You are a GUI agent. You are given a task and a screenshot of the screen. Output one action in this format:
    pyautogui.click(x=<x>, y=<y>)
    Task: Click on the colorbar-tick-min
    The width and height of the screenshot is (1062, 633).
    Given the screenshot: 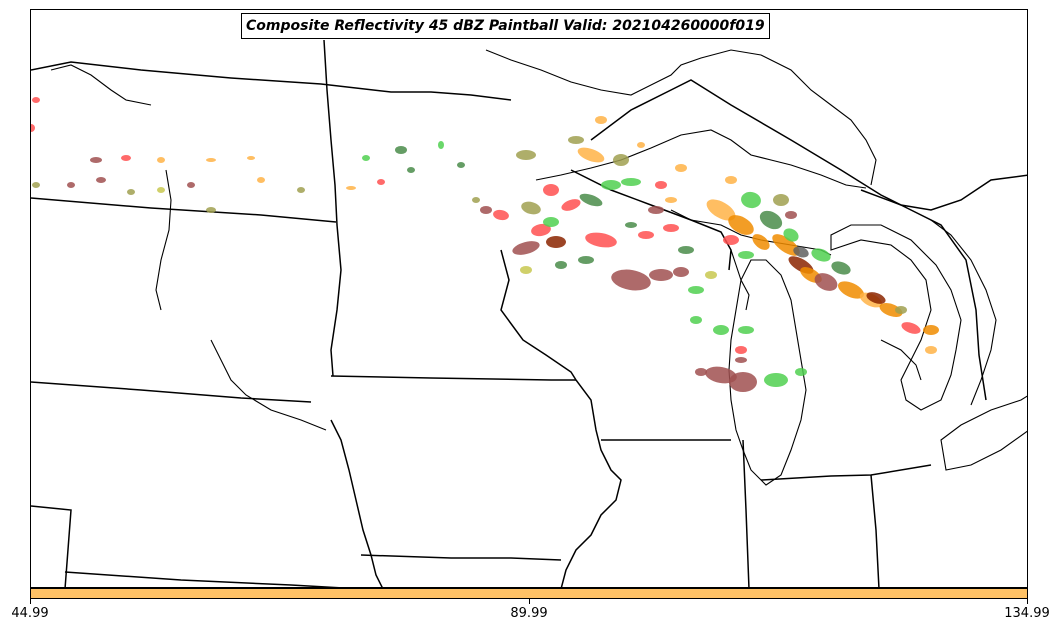 What is the action you would take?
    pyautogui.click(x=30, y=601)
    